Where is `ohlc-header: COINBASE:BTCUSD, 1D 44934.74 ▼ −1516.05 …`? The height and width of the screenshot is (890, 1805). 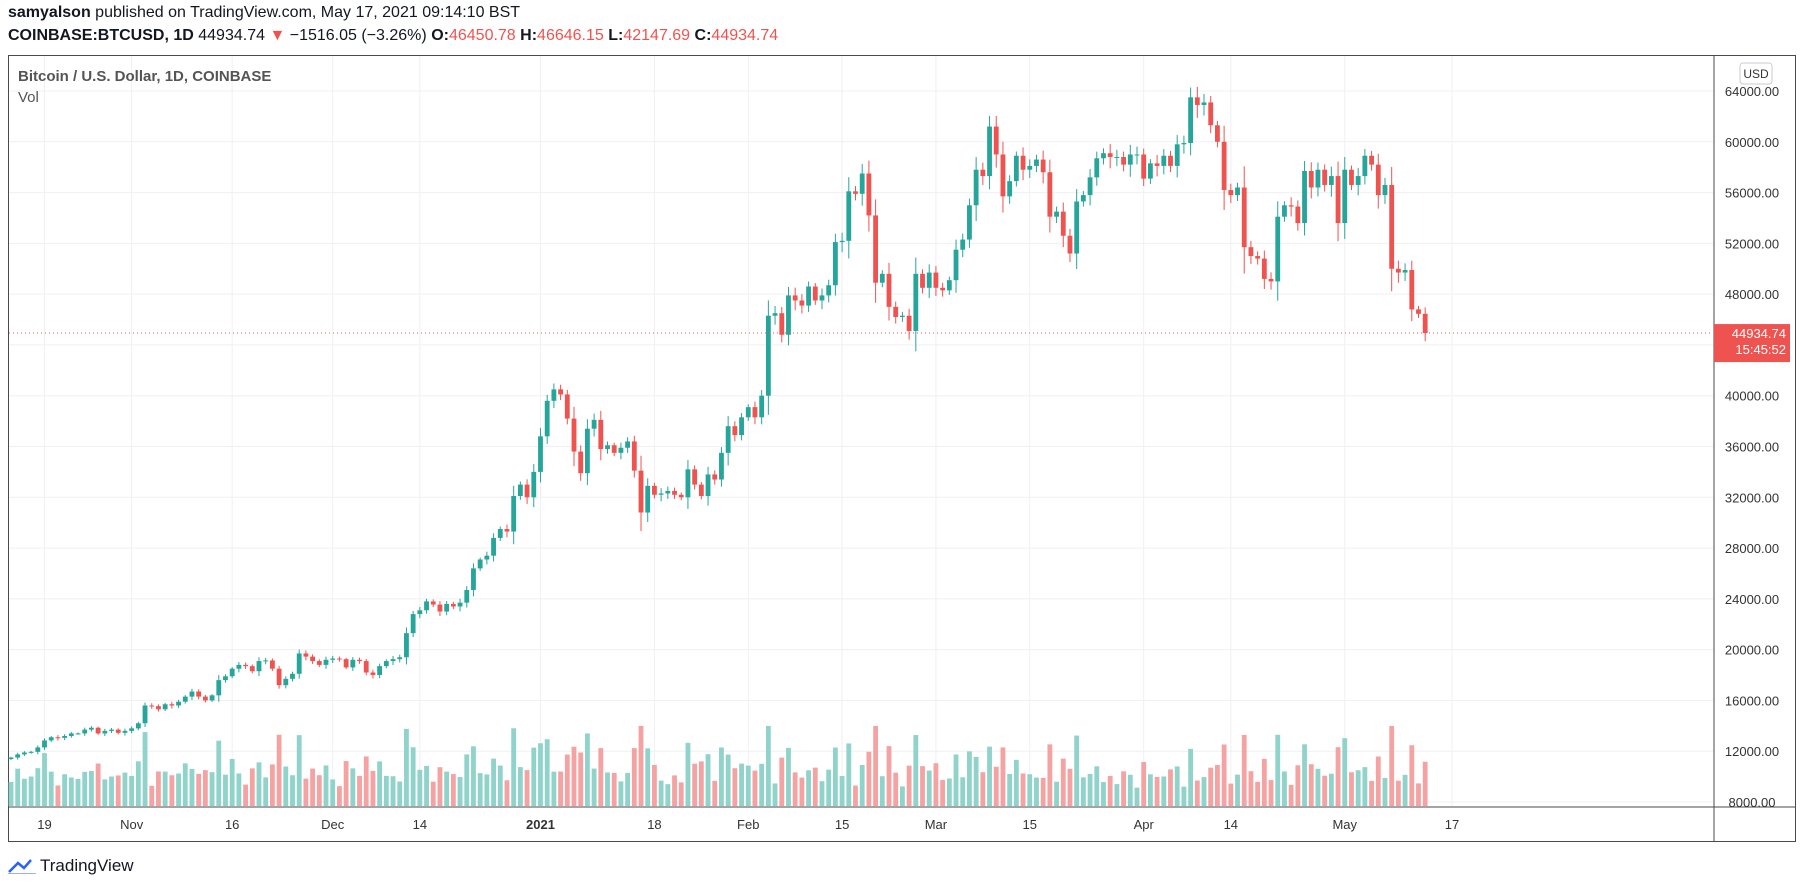
ohlc-header: COINBASE:BTCUSD, 1D 44934.74 ▼ −1516.05 … is located at coordinates (393, 36).